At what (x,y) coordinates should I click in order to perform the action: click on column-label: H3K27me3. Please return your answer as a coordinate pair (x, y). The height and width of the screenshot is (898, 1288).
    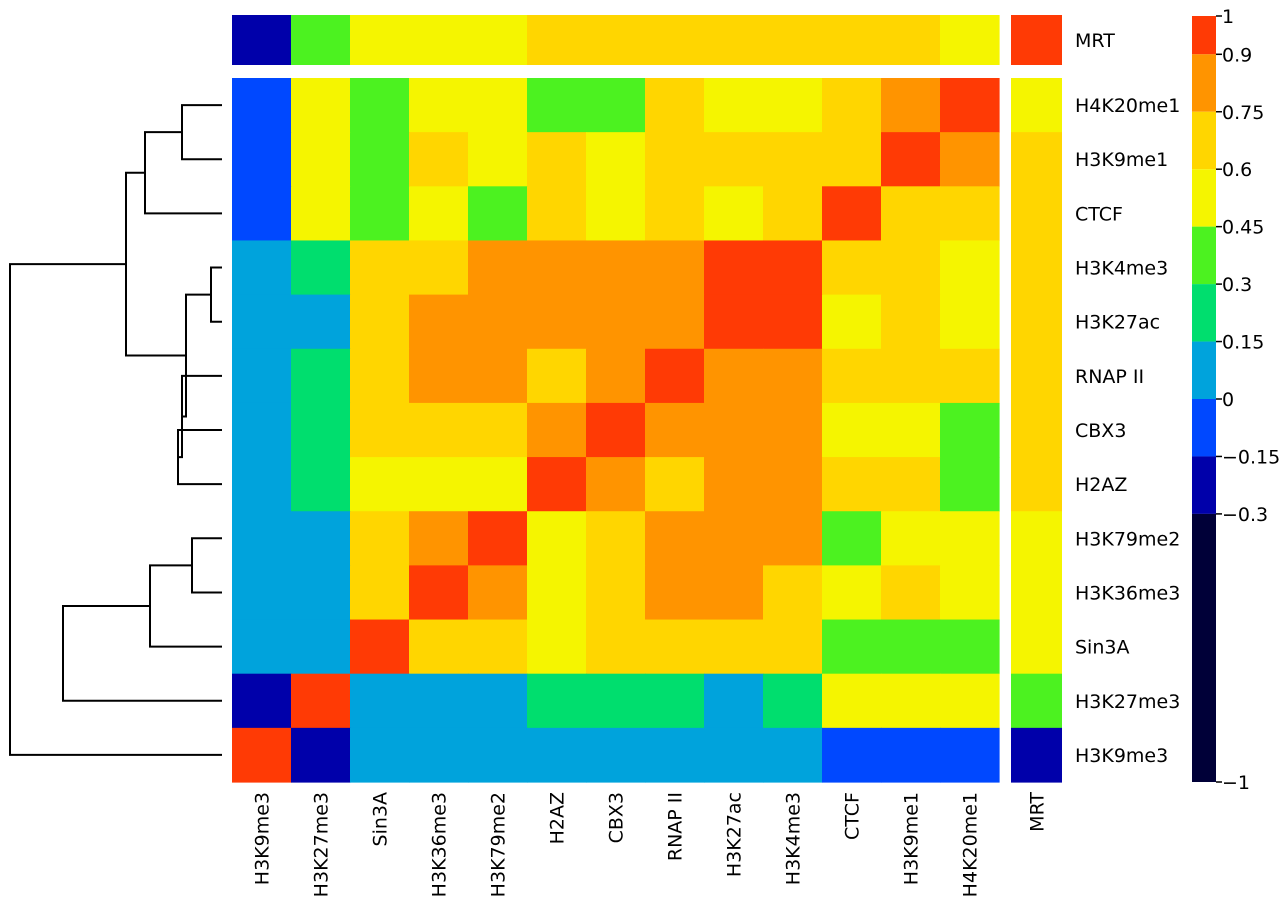
    Looking at the image, I should click on (322, 844).